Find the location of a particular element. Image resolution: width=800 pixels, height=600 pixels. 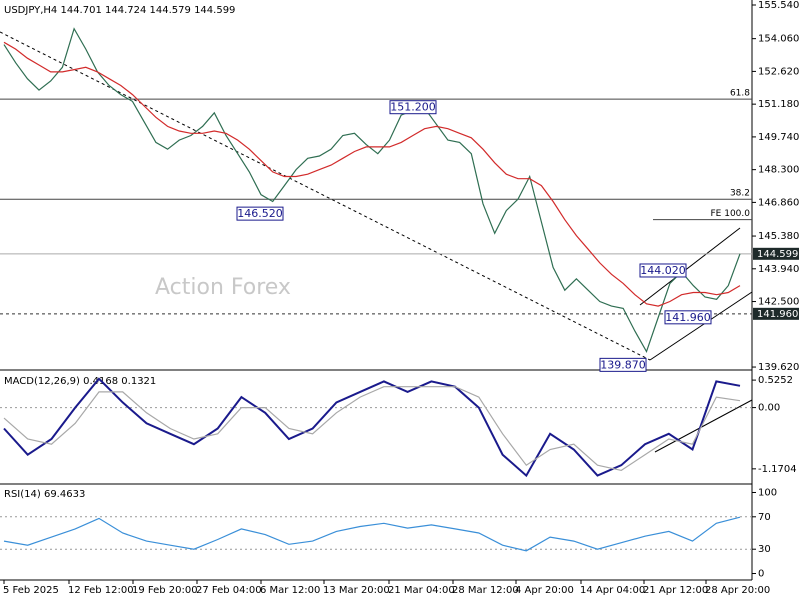

point-label: 139.870 is located at coordinates (623, 364).